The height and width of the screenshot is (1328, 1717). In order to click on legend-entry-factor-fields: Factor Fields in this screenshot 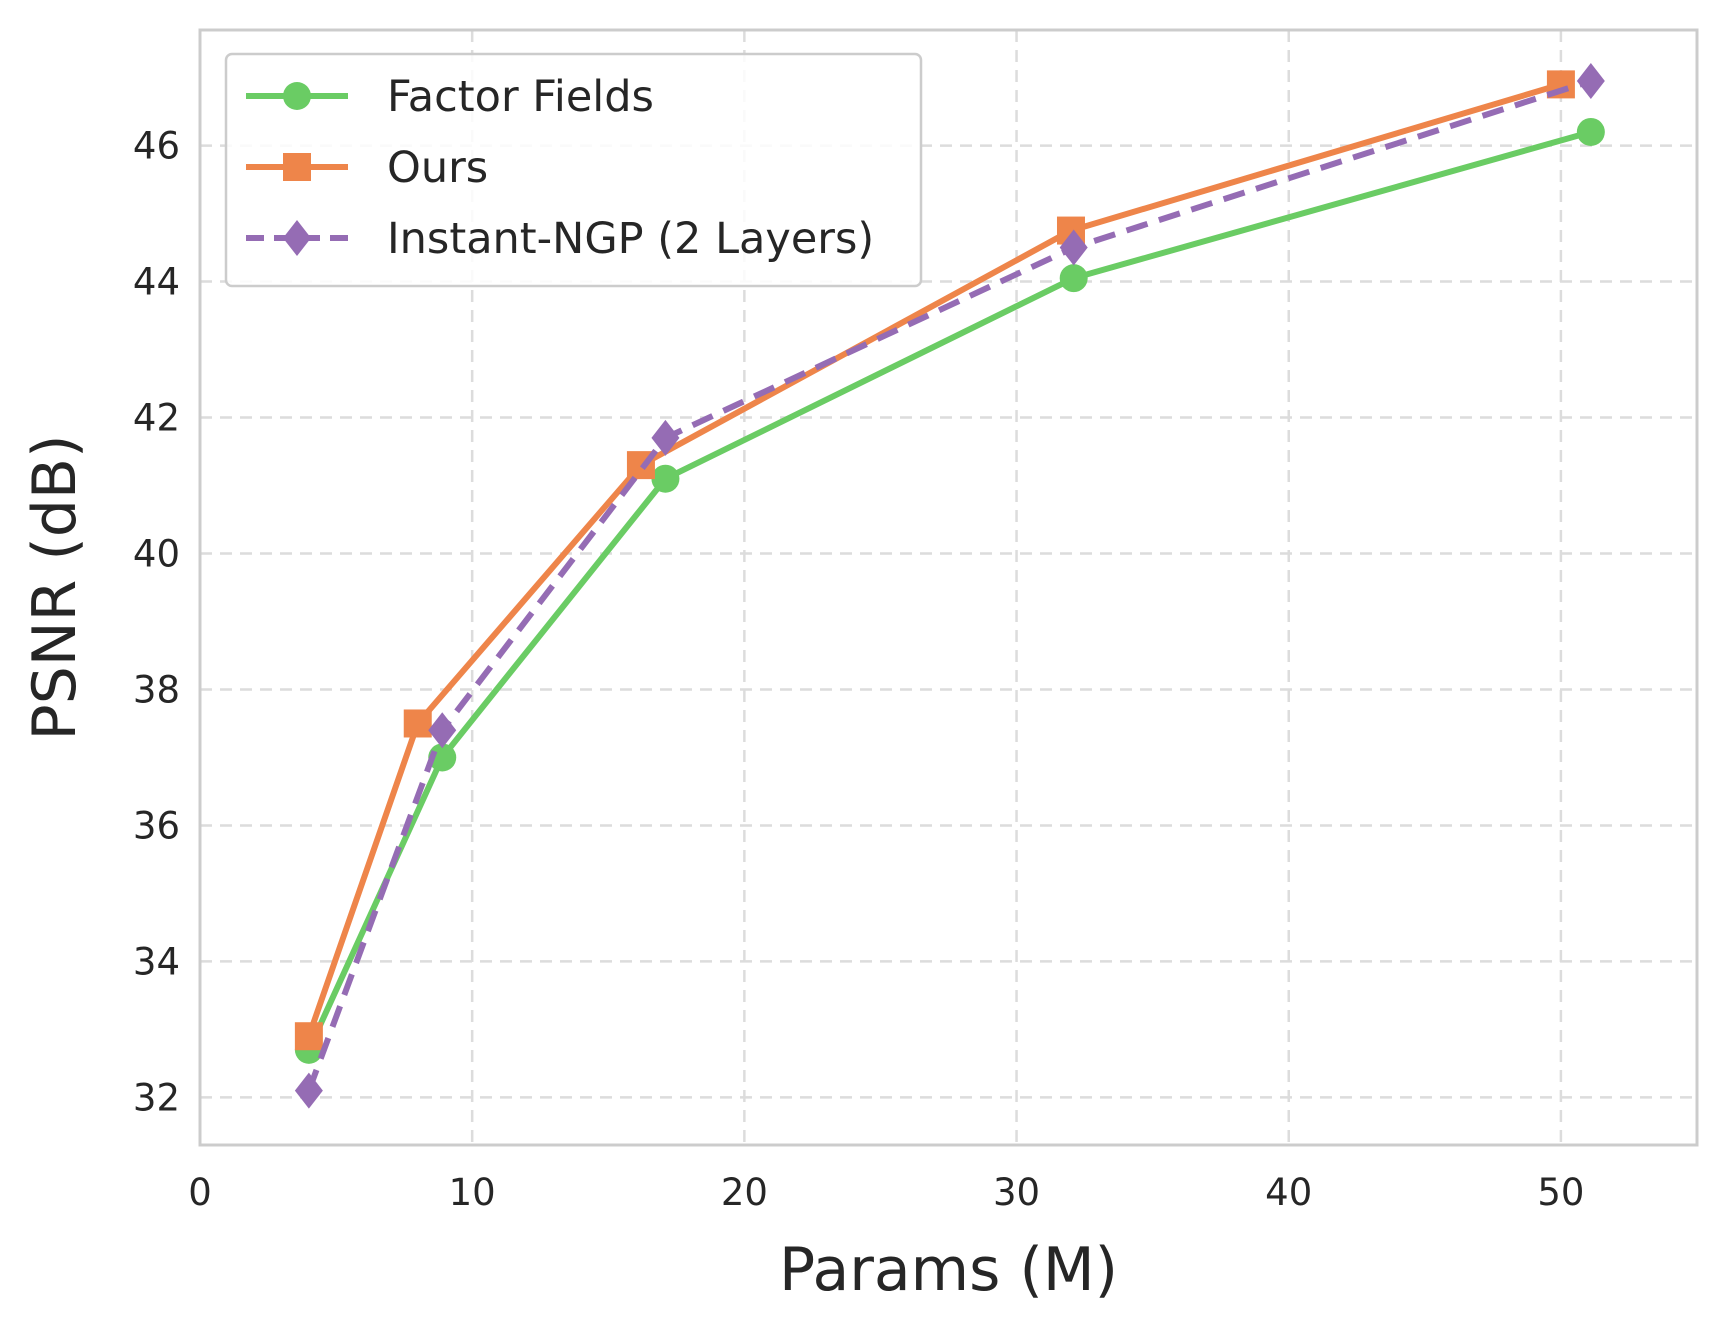, I will do `click(450, 97)`.